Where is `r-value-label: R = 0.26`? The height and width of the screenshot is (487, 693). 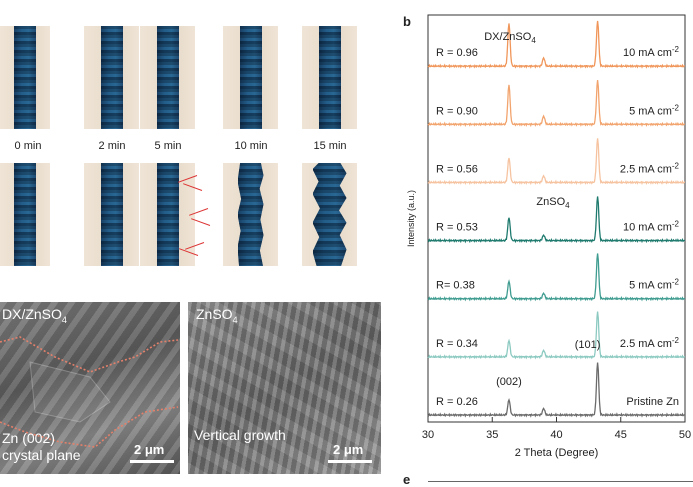 r-value-label: R = 0.26 is located at coordinates (457, 402).